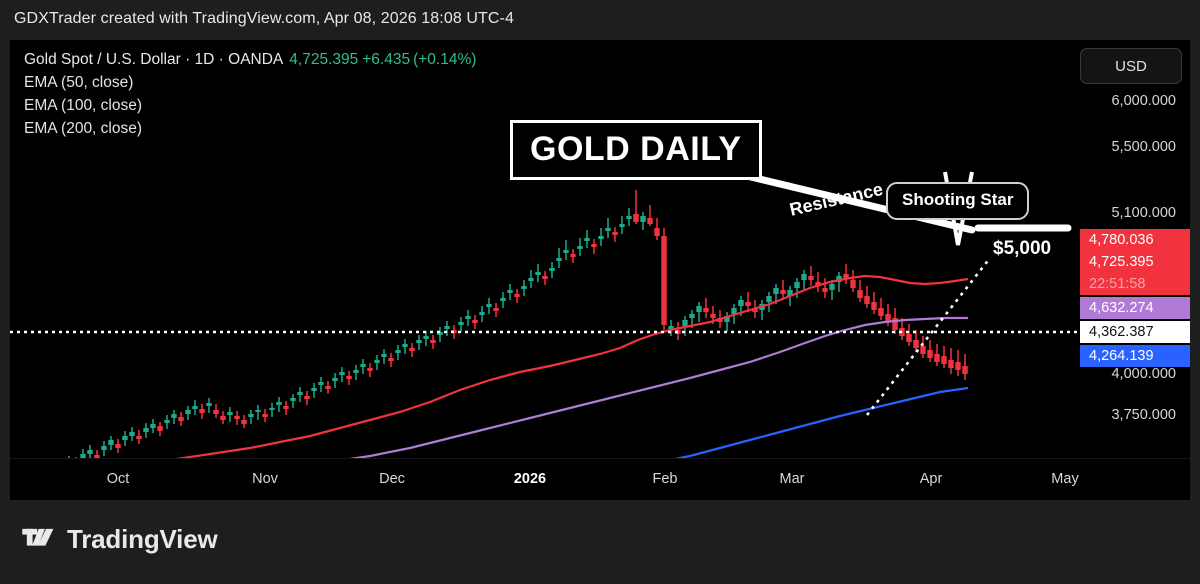  Describe the element at coordinates (1135, 332) in the screenshot. I see `horizontal-line-price-badge: 4,362.387` at that location.